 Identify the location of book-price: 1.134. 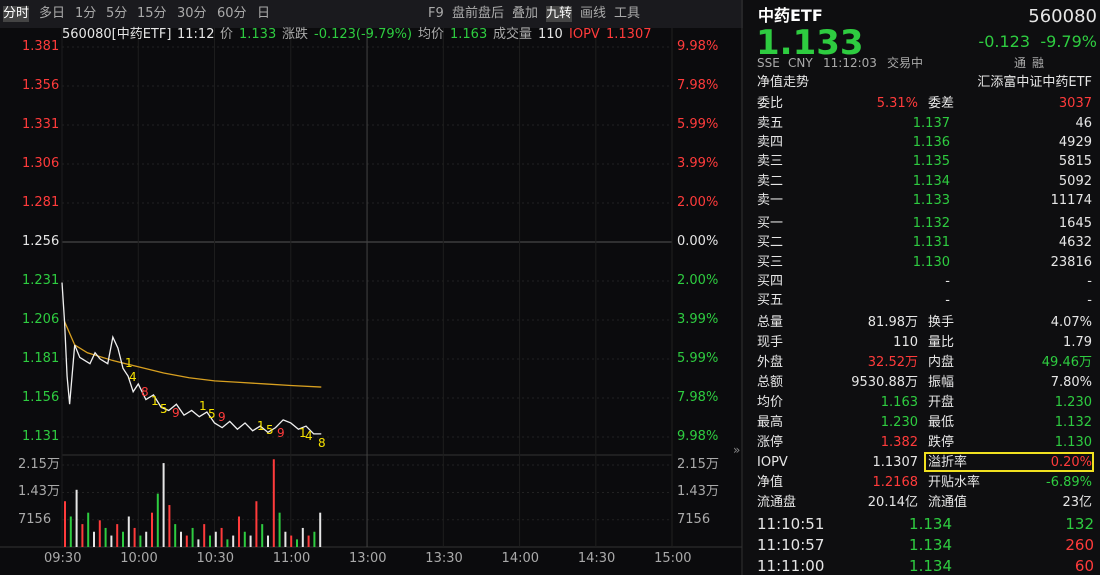
(931, 181).